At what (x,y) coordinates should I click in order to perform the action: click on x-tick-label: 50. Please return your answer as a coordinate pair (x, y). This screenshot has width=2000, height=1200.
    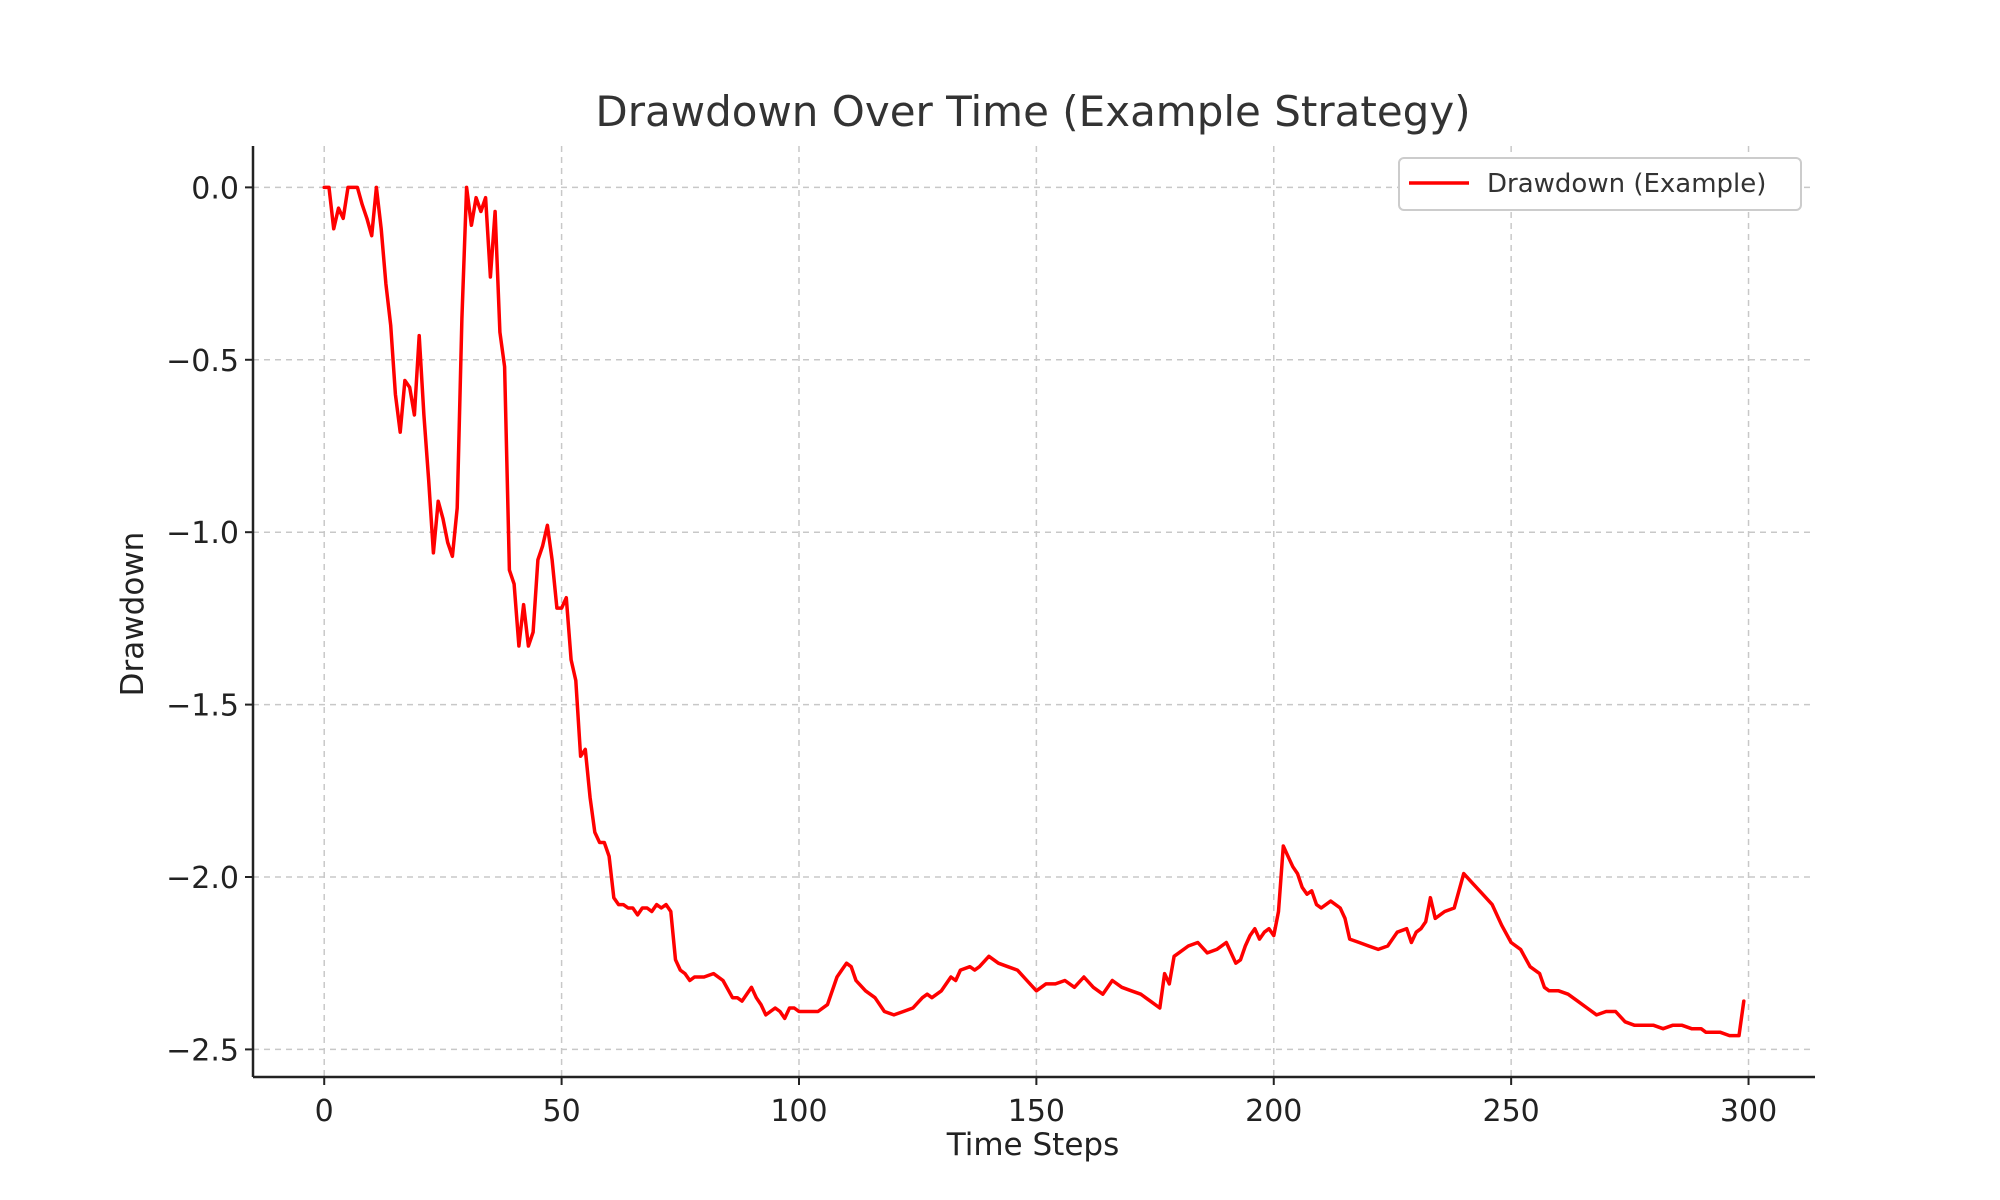
    Looking at the image, I should click on (562, 1111).